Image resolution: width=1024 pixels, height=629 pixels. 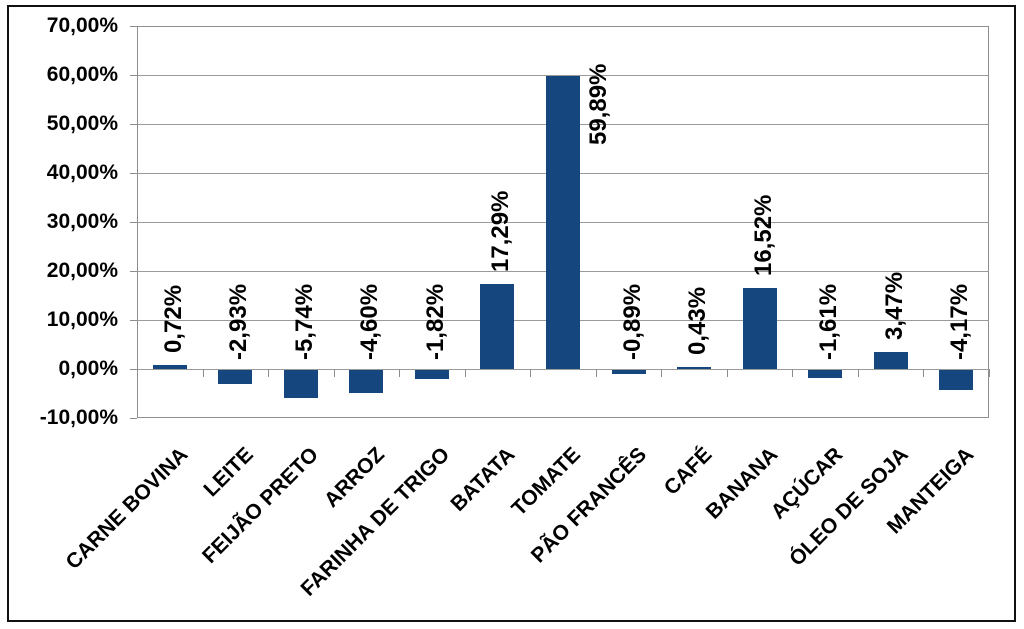 I want to click on y-axis-label: 70,00%, so click(x=82, y=25).